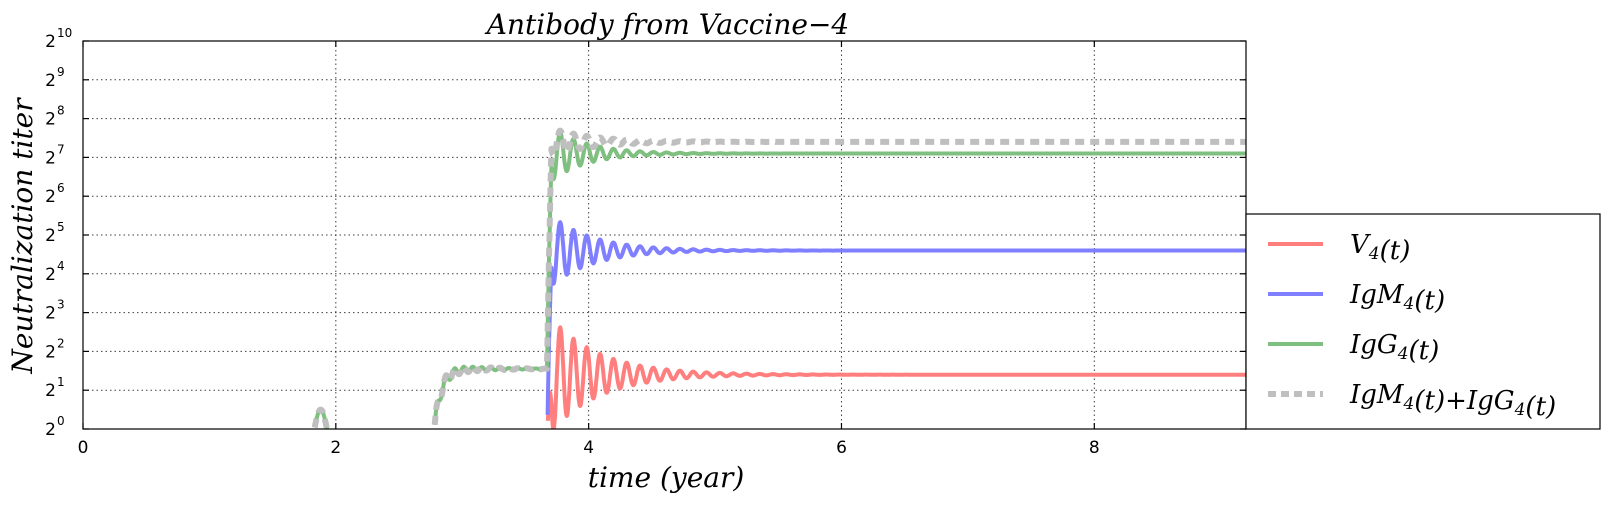 The height and width of the screenshot is (505, 1612). Describe the element at coordinates (22, 236) in the screenshot. I see `y-axis-label: Neutralization titer` at that location.